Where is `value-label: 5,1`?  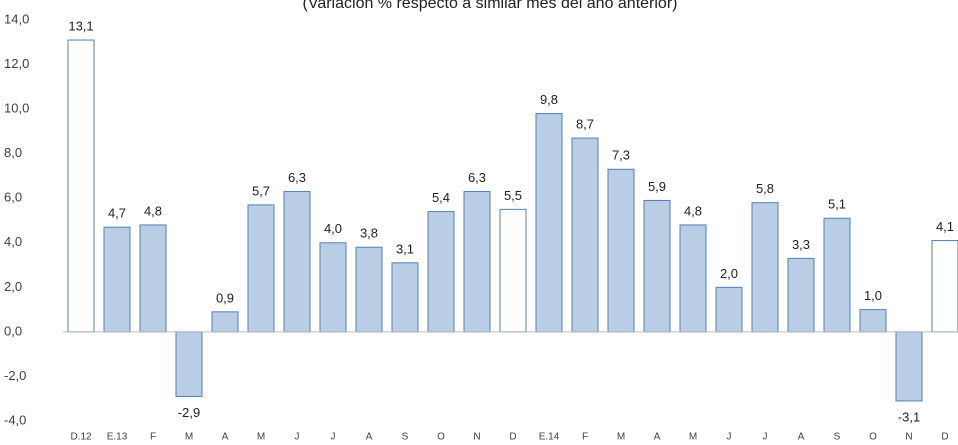
value-label: 5,1 is located at coordinates (837, 204).